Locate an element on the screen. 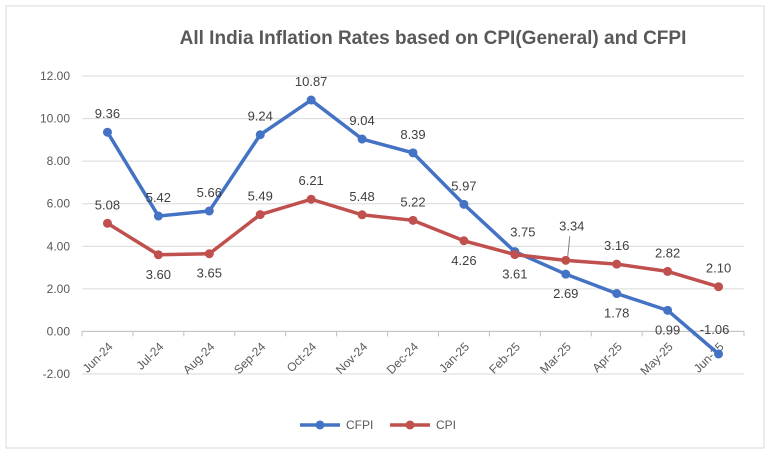 The height and width of the screenshot is (456, 772). data-label-cpi: 4.26 is located at coordinates (463, 260).